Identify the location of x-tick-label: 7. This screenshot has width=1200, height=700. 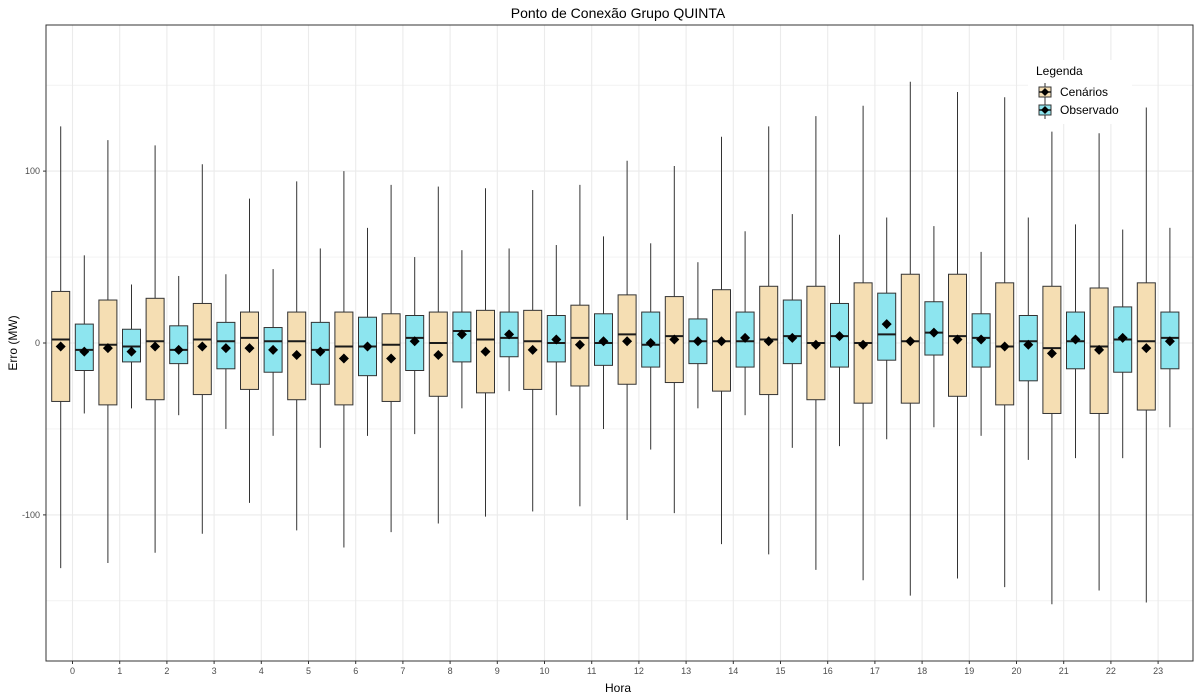
(402, 671).